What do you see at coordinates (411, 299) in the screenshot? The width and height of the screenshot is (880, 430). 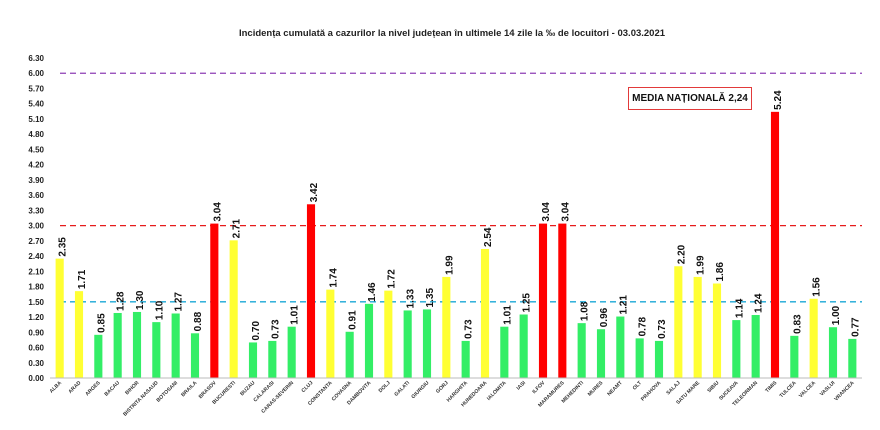 I see `value-label: 1.33` at bounding box center [411, 299].